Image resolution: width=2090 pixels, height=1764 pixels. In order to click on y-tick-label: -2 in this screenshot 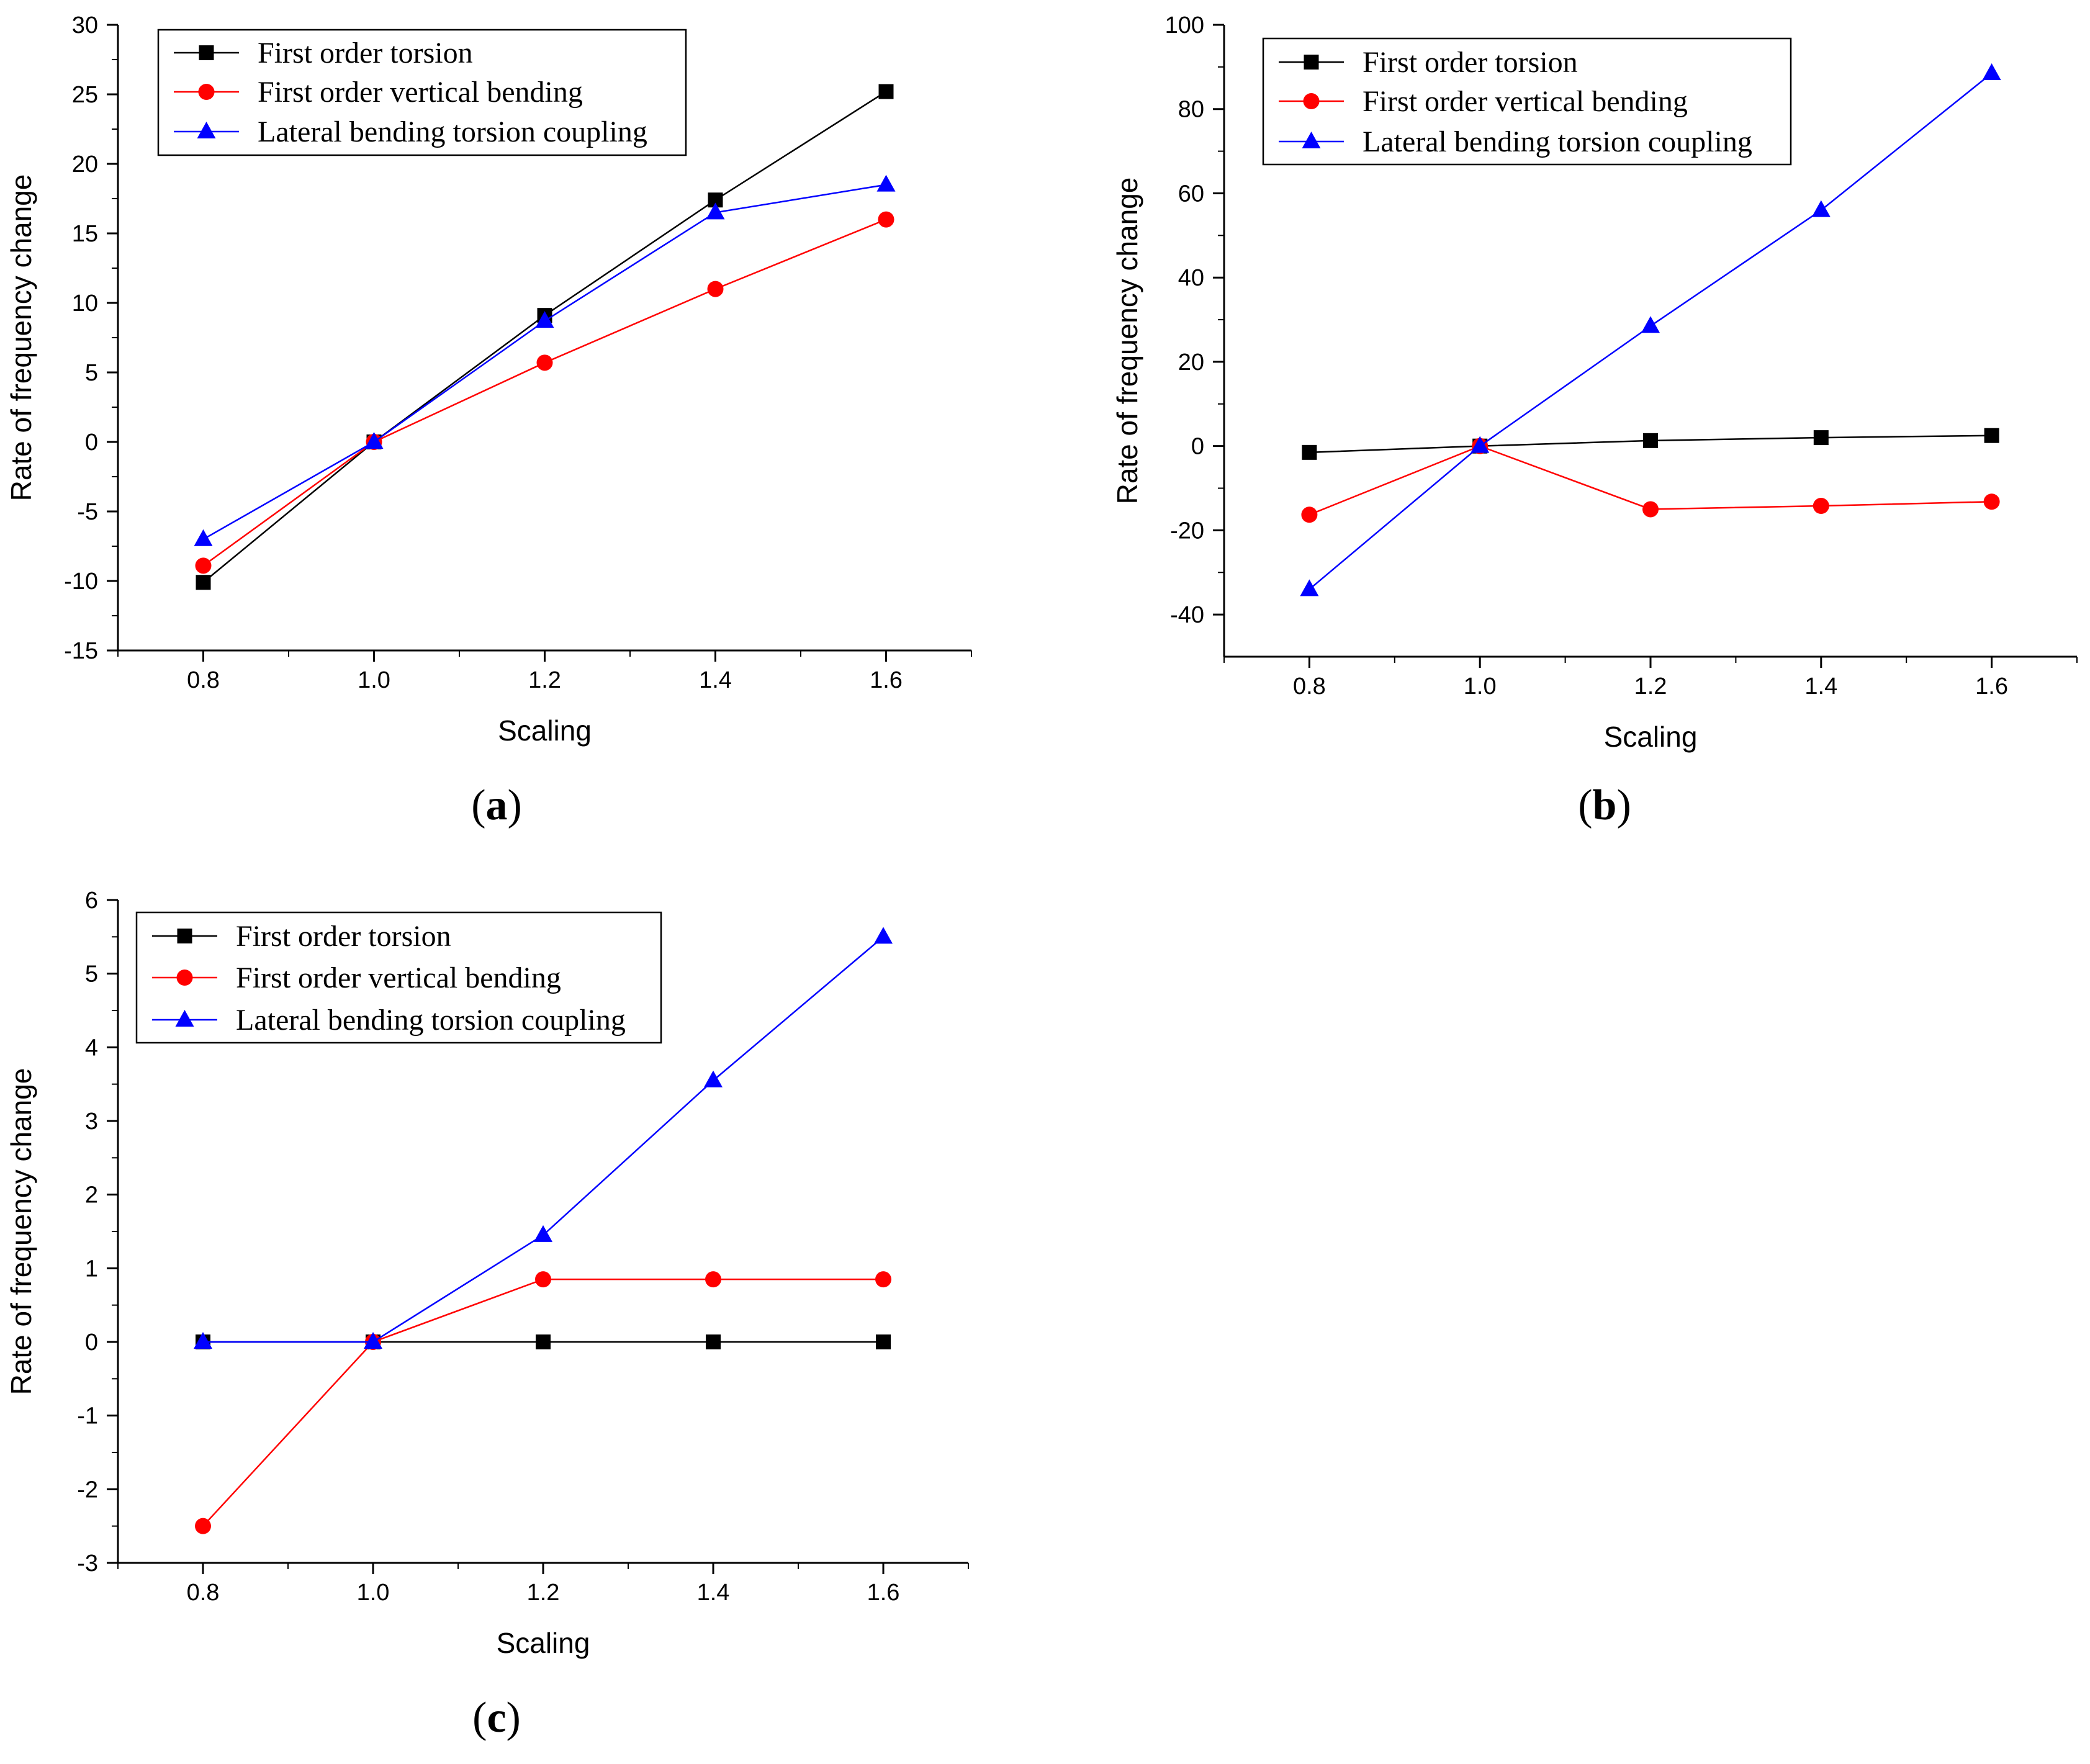, I will do `click(87, 1490)`.